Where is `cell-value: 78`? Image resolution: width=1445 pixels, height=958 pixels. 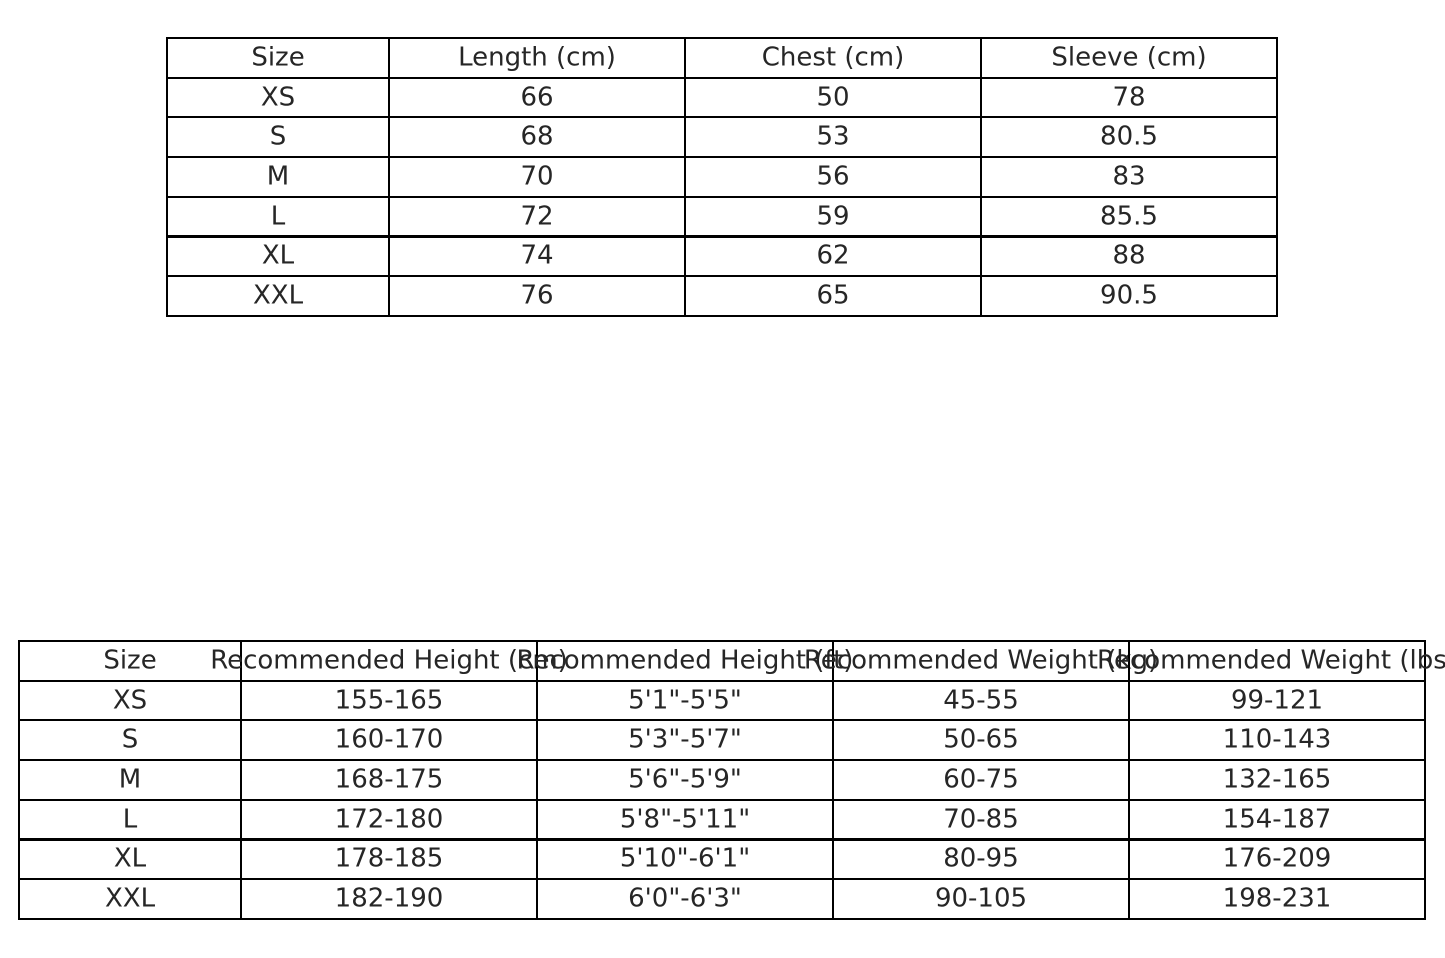 cell-value: 78 is located at coordinates (1129, 96).